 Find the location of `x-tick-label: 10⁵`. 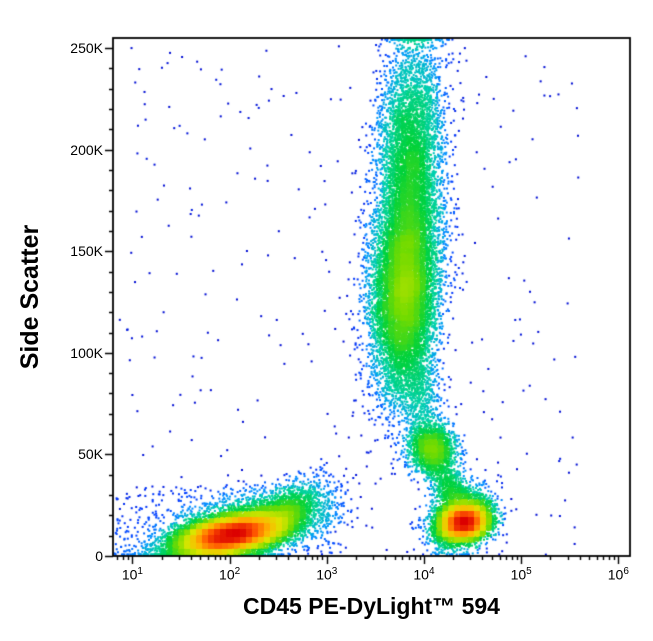

x-tick-label: 10⁵ is located at coordinates (521, 574).